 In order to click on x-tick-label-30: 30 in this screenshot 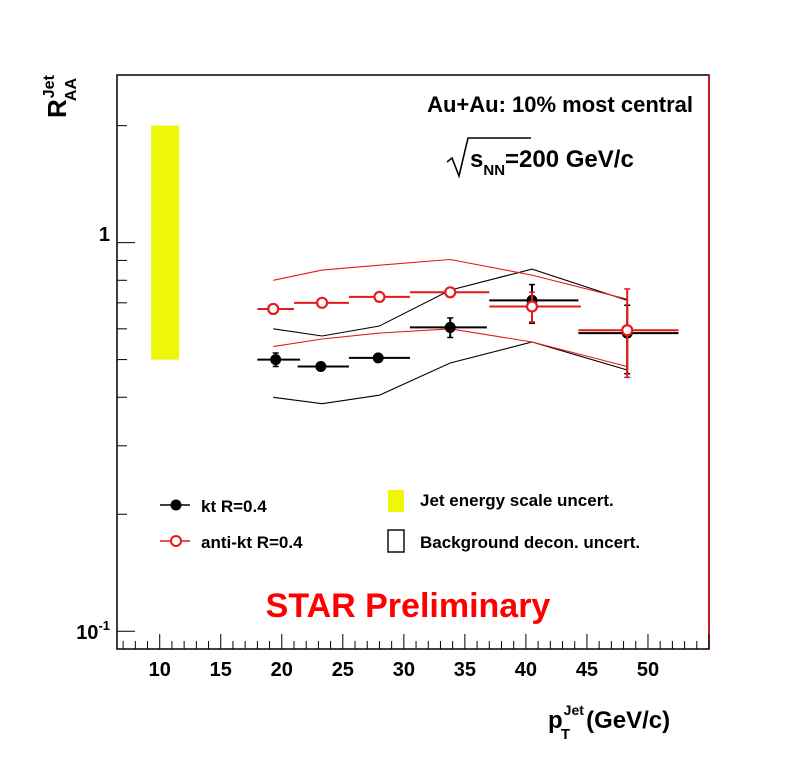, I will do `click(404, 670)`.